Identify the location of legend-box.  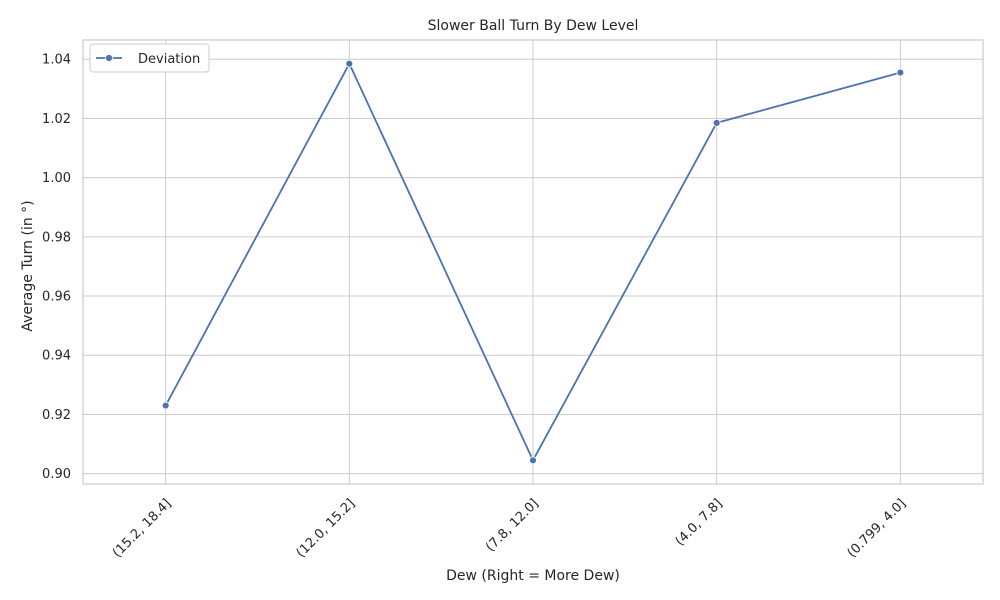
(149, 58).